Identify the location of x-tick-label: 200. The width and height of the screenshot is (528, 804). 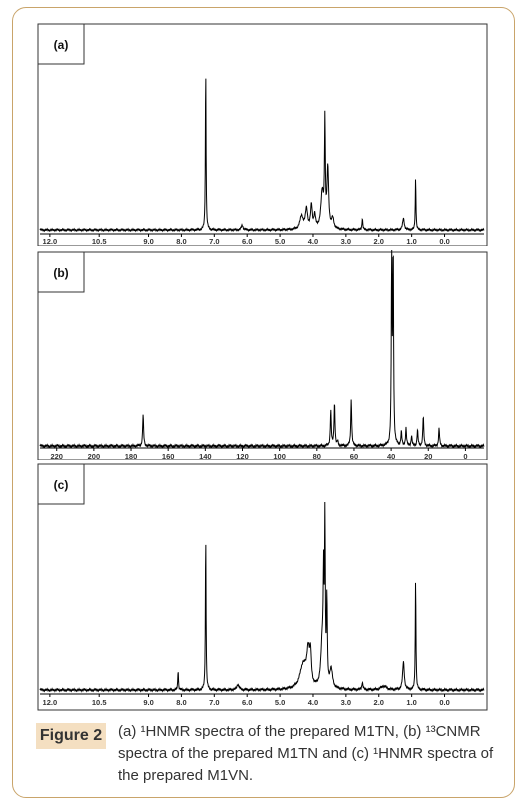
(94, 456).